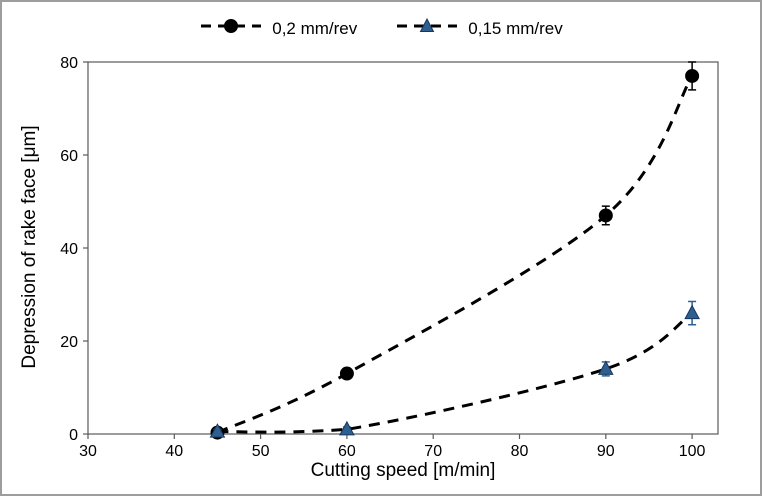 This screenshot has width=762, height=496. What do you see at coordinates (606, 451) in the screenshot?
I see `x-tick-label: 90` at bounding box center [606, 451].